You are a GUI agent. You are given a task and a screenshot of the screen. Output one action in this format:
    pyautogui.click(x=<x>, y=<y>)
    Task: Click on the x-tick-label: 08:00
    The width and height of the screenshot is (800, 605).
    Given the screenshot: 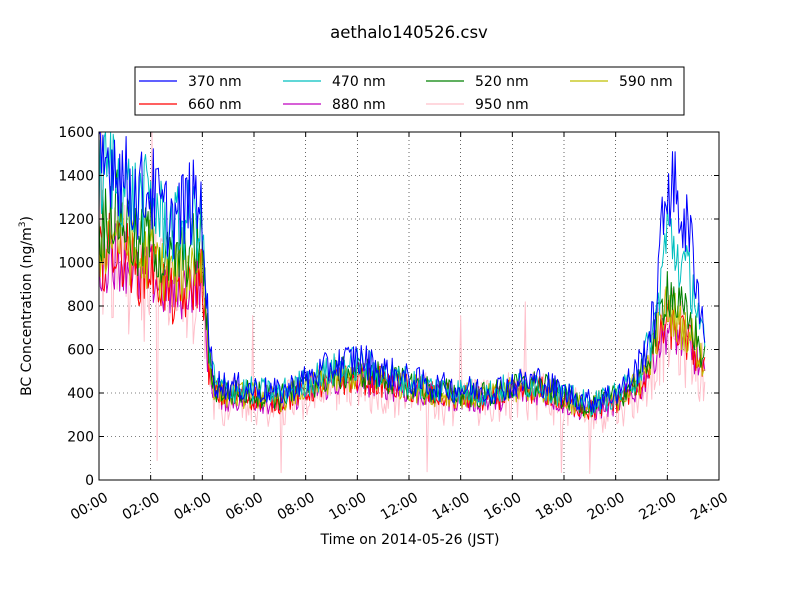 What is the action you would take?
    pyautogui.click(x=296, y=507)
    